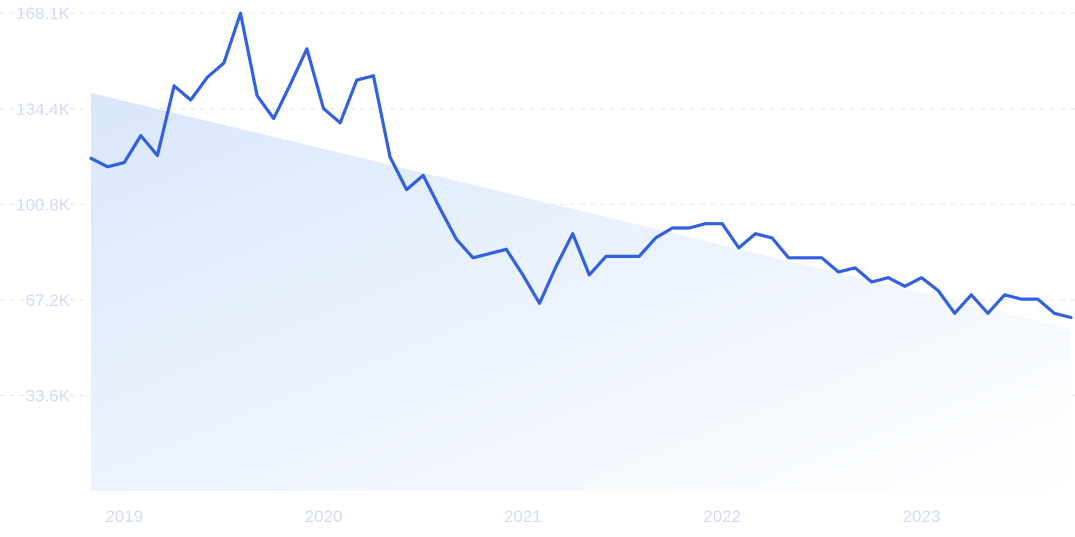  Describe the element at coordinates (722, 516) in the screenshot. I see `x-tick-label: 2022` at that location.